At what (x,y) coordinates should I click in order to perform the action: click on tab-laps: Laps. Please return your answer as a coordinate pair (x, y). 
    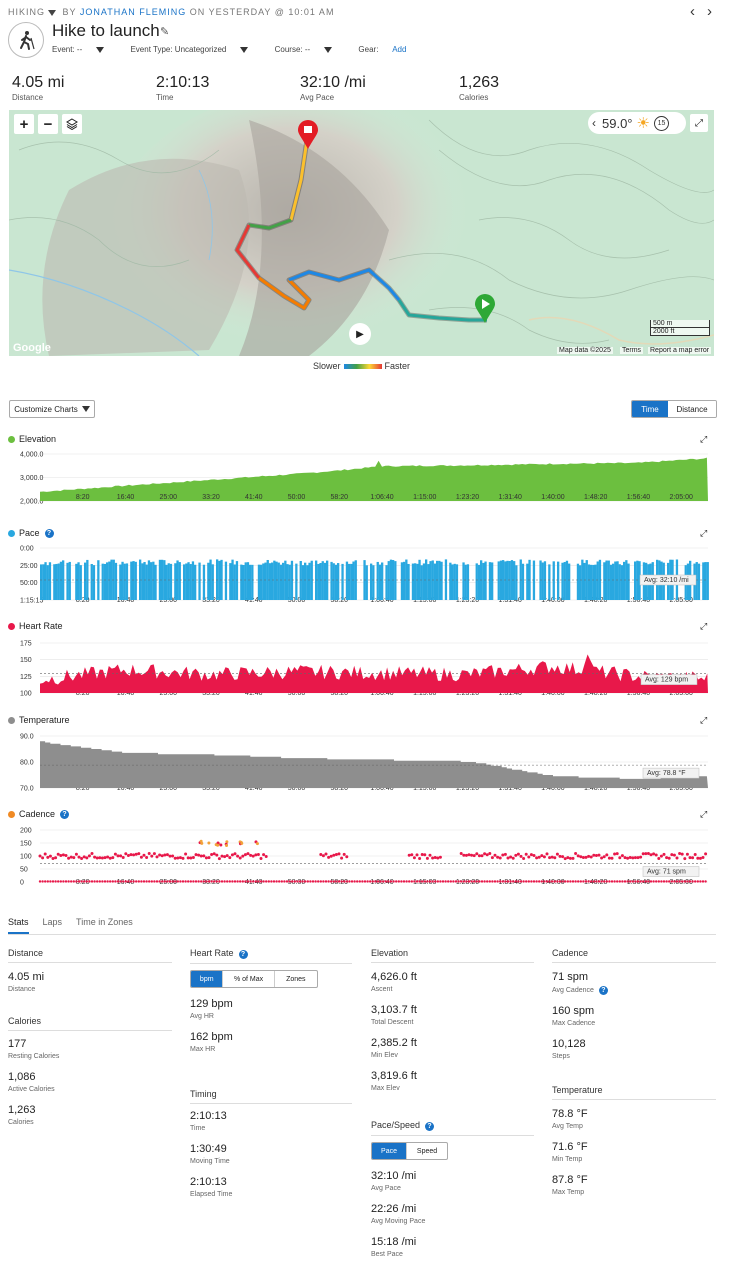
    Looking at the image, I should click on (52, 922).